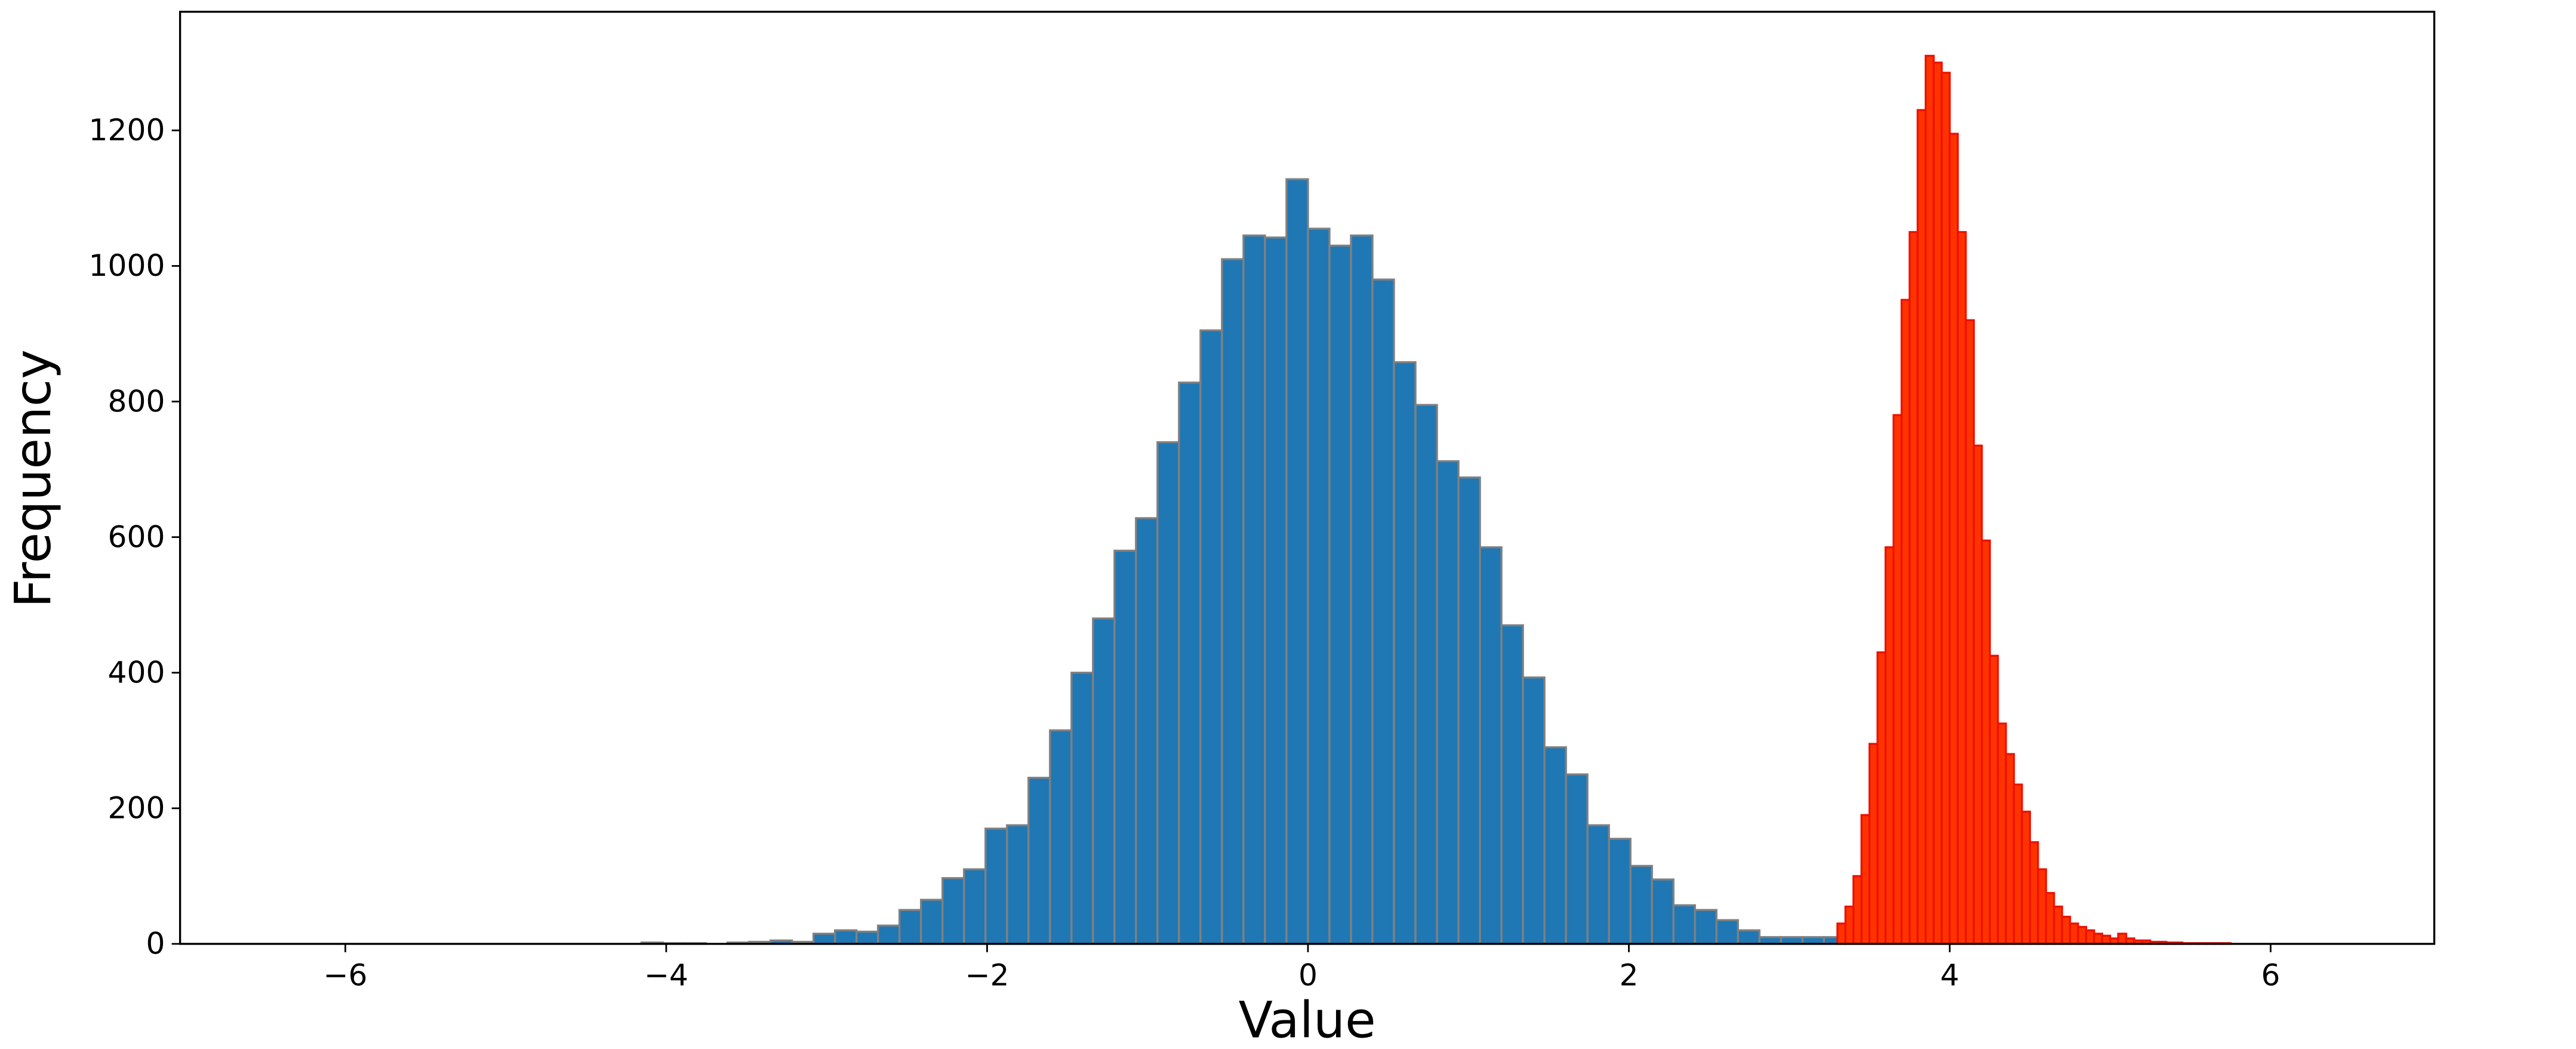 This screenshot has height=1049, width=2576. I want to click on y-tick-label: 800, so click(136, 401).